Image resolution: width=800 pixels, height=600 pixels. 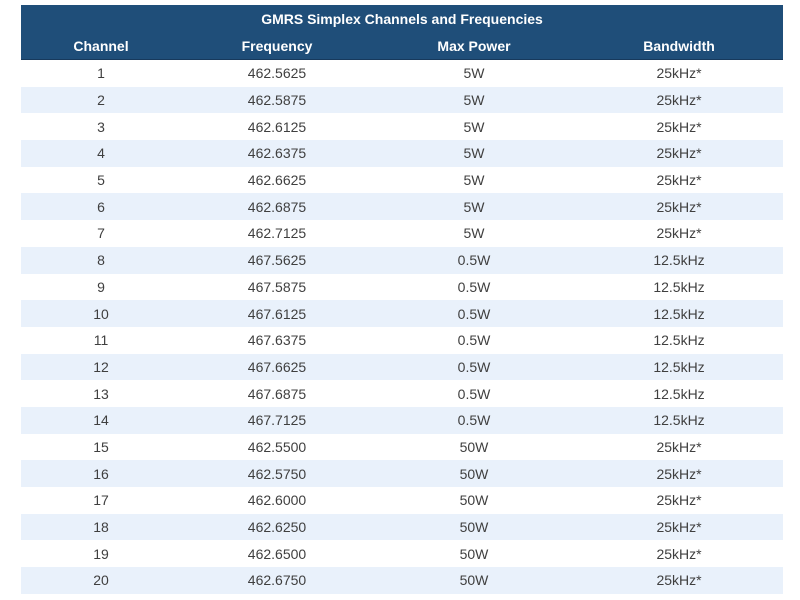 I want to click on table-row: 9 467.5875 0.5W 12.5kHz, so click(x=402, y=287).